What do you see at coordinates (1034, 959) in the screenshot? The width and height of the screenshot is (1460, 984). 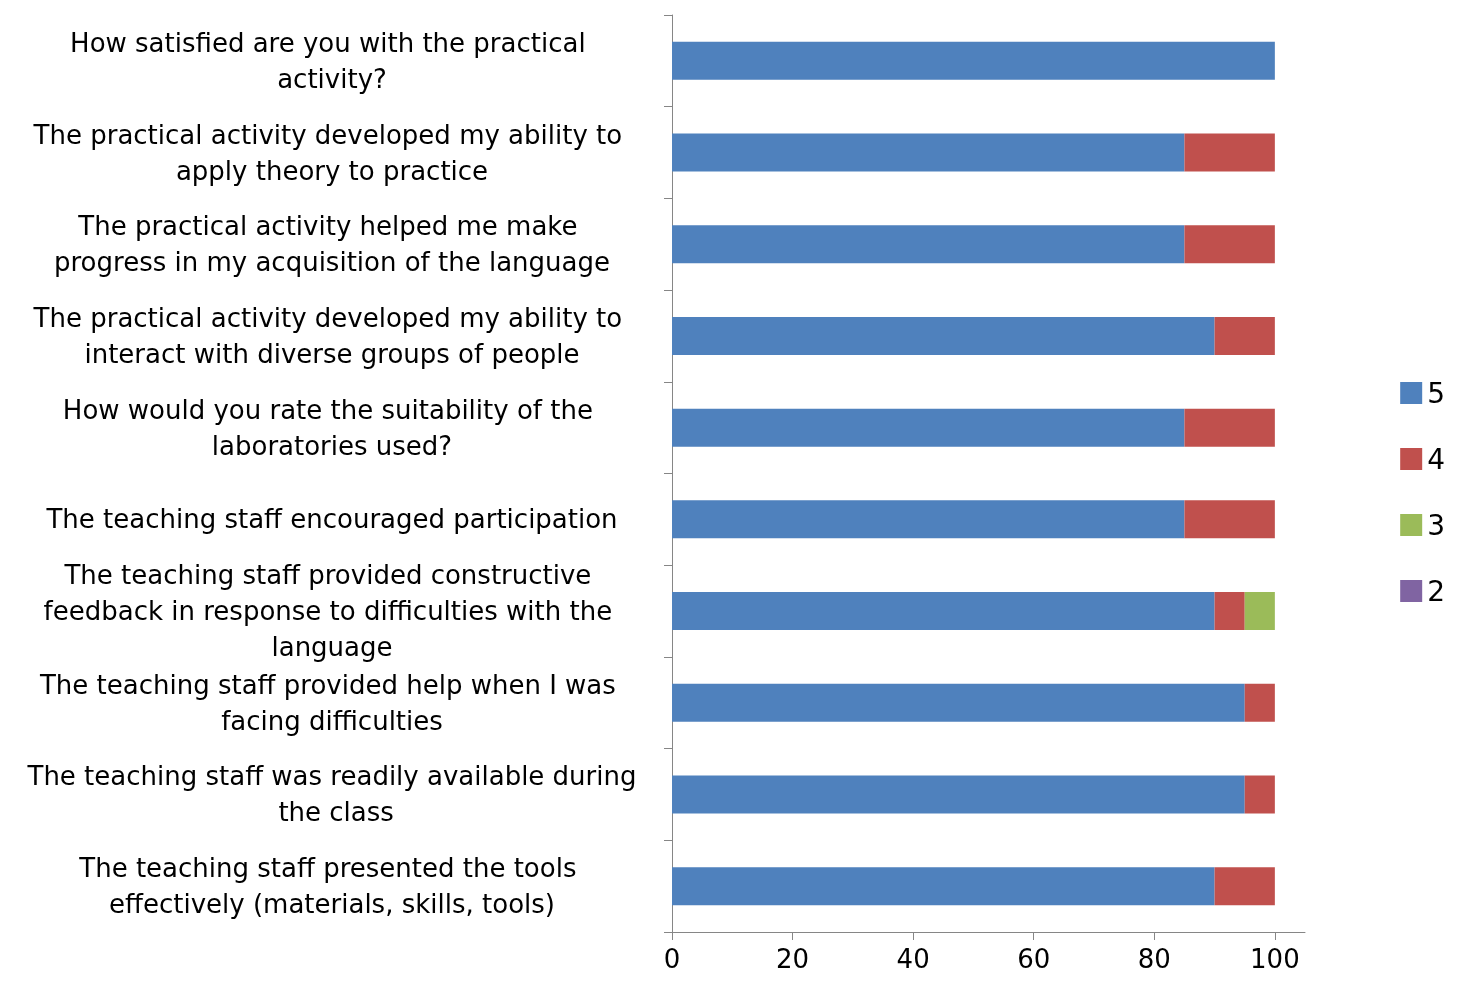 I see `x-tick-label: 60` at bounding box center [1034, 959].